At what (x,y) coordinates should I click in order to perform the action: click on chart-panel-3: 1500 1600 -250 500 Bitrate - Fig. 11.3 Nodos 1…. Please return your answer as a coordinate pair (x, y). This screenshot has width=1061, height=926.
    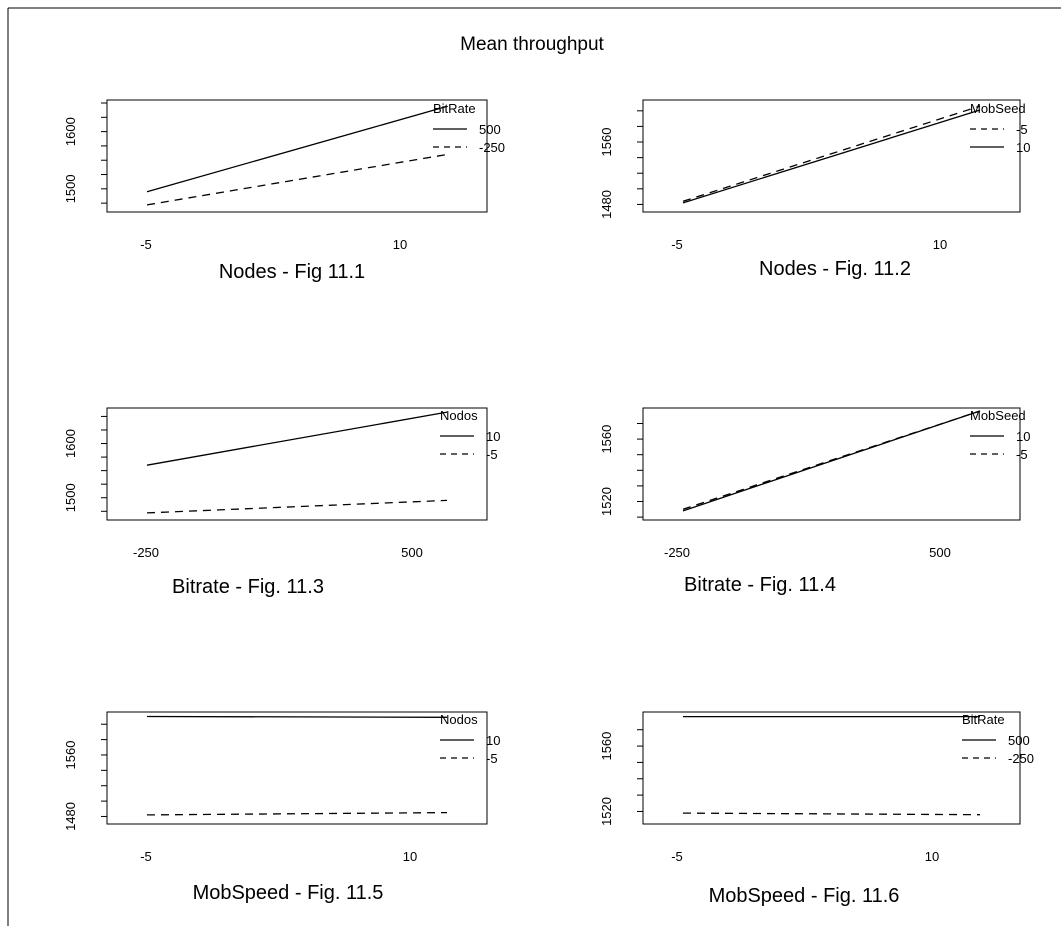
    Looking at the image, I should click on (281, 502).